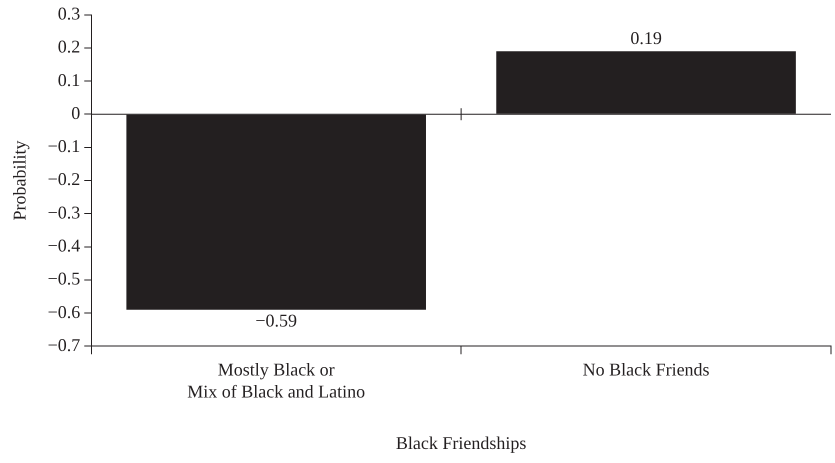 This screenshot has height=463, width=835. What do you see at coordinates (64, 344) in the screenshot?
I see `y-tick-label: −0.7` at bounding box center [64, 344].